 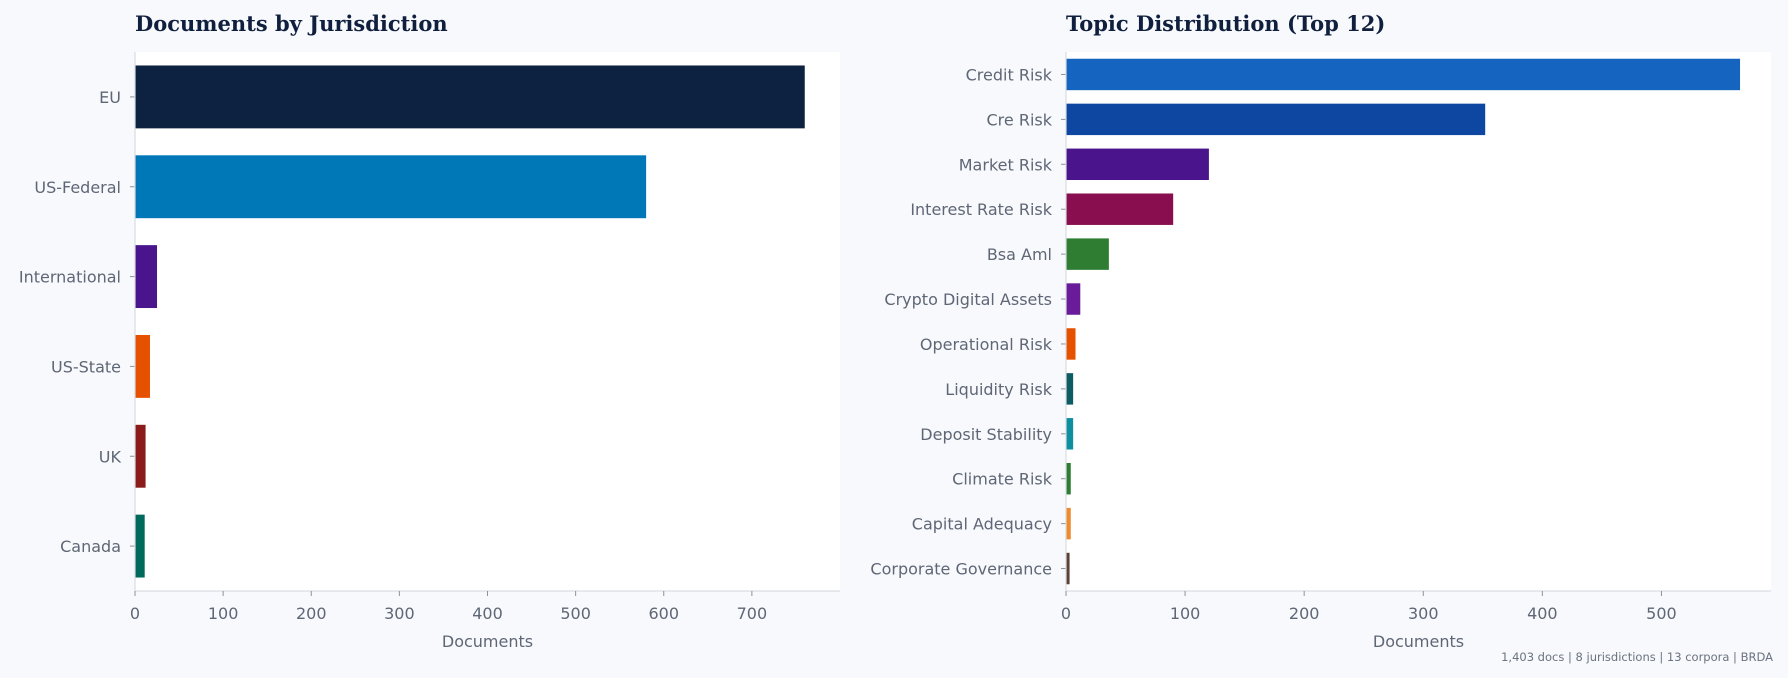 I want to click on y-tick-label: Bsa Aml, so click(x=1019, y=254).